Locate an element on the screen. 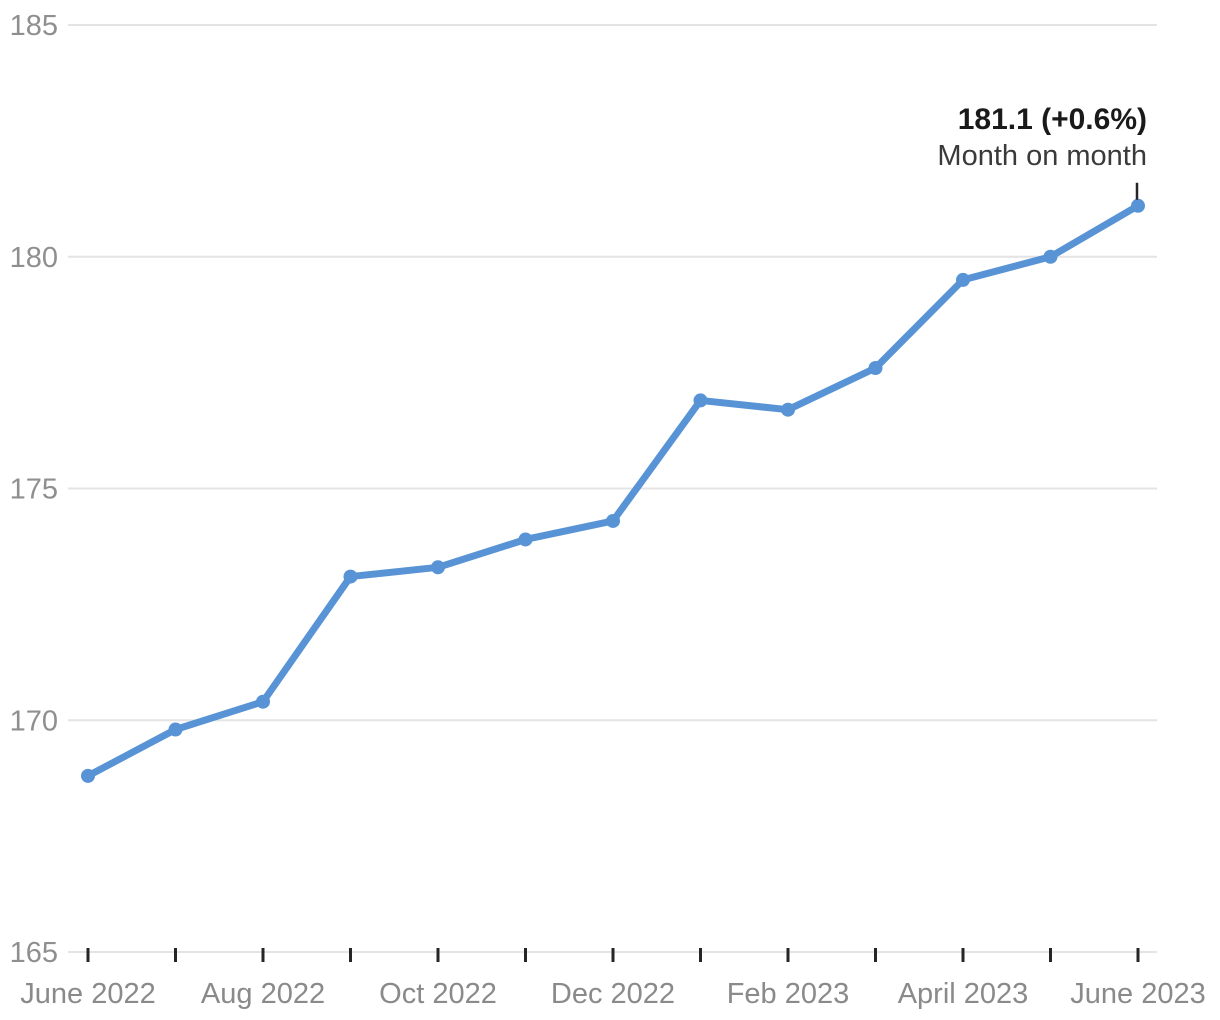 The width and height of the screenshot is (1220, 1020). x-axis-tick-label: June 2022 is located at coordinates (87, 994).